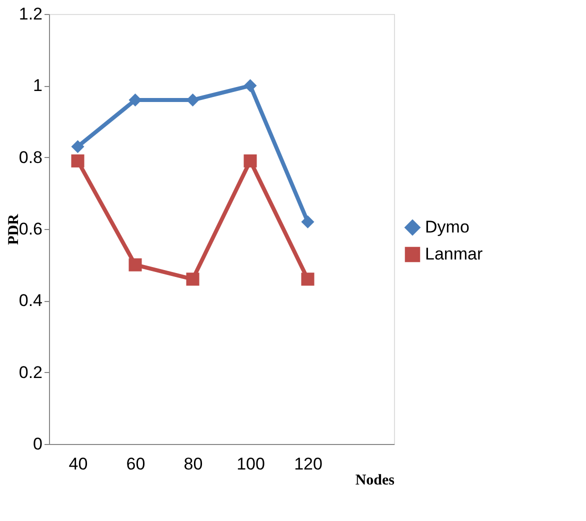  I want to click on x-tick-label: 80, so click(193, 464).